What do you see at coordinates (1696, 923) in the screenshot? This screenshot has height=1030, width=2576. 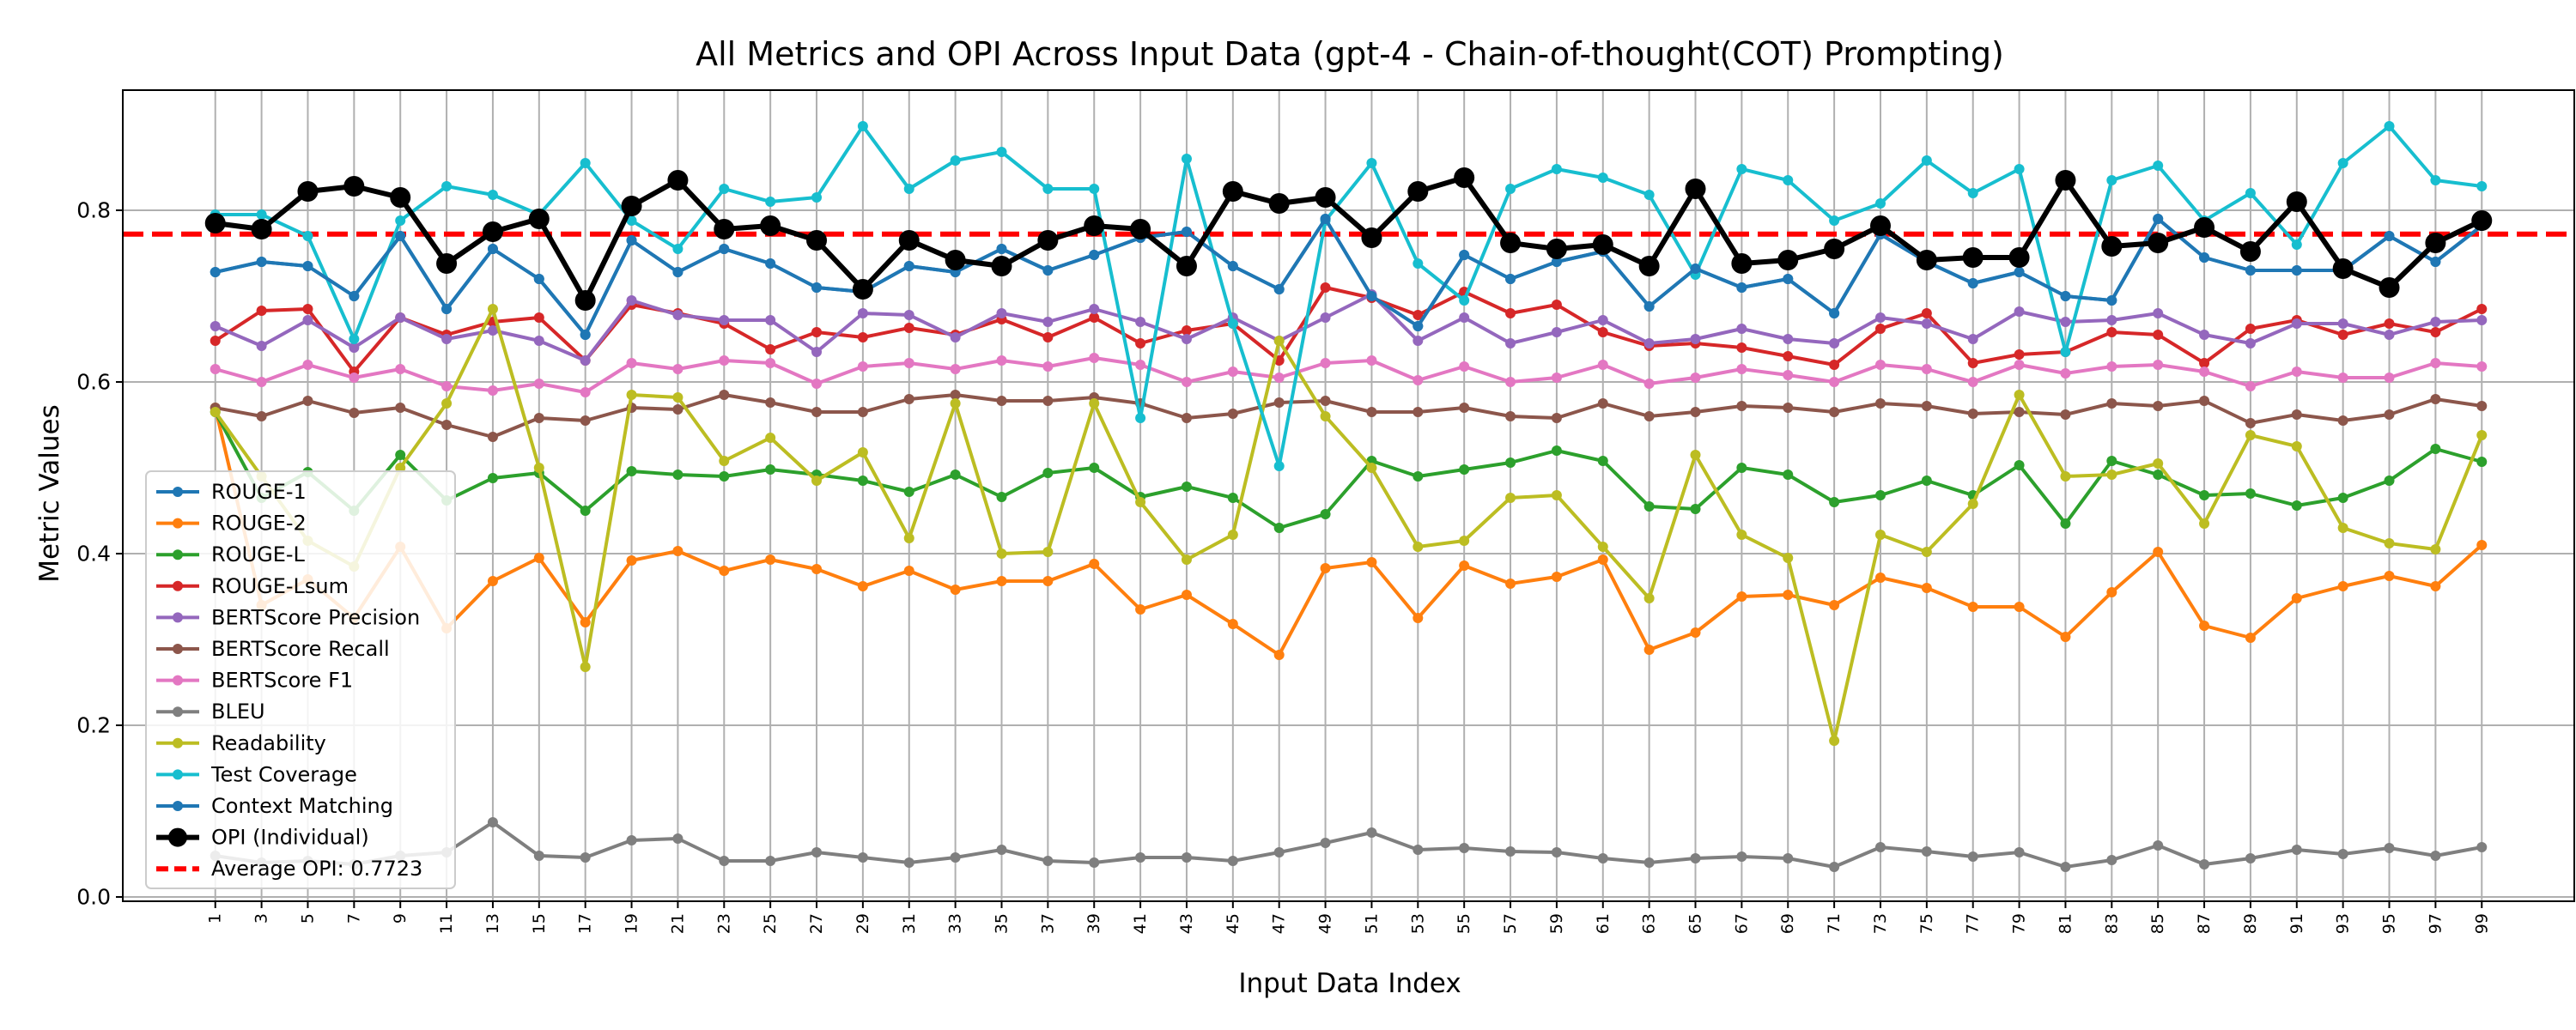 I see `x-tick-label: 65` at bounding box center [1696, 923].